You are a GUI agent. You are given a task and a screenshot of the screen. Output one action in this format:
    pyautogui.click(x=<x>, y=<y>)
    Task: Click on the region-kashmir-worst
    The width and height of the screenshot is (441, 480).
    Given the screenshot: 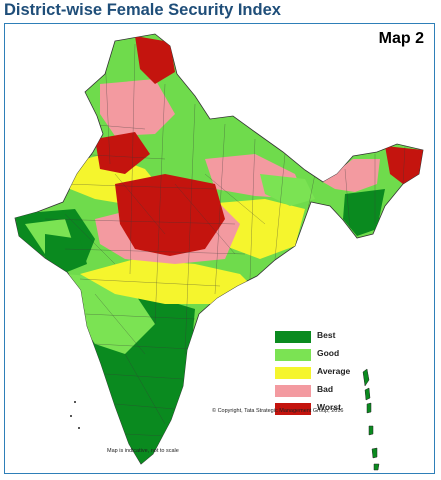 What is the action you would take?
    pyautogui.click(x=155, y=60)
    